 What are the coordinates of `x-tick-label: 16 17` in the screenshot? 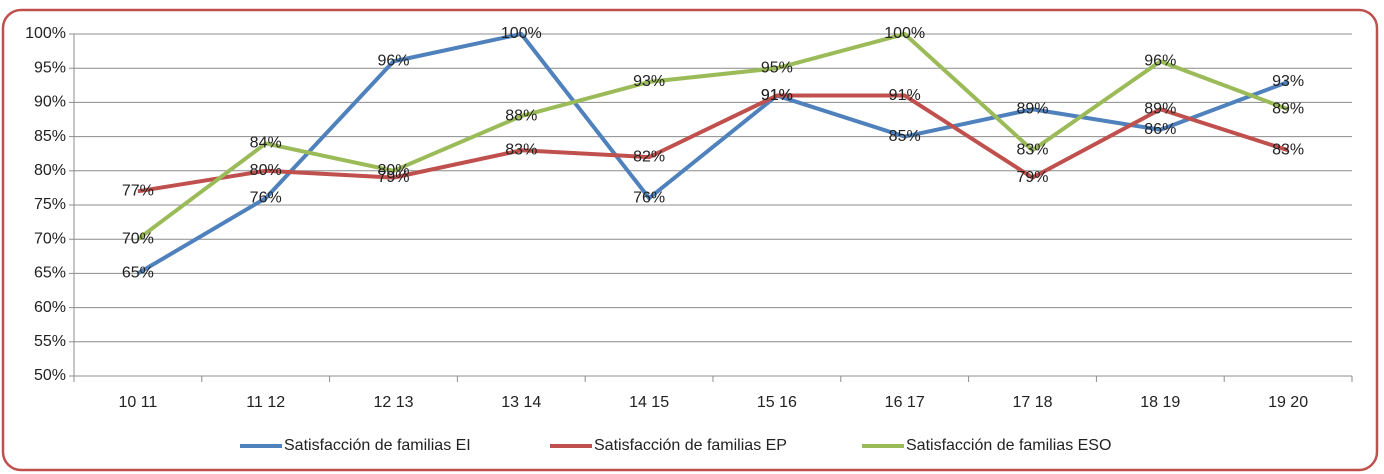 It's located at (905, 402).